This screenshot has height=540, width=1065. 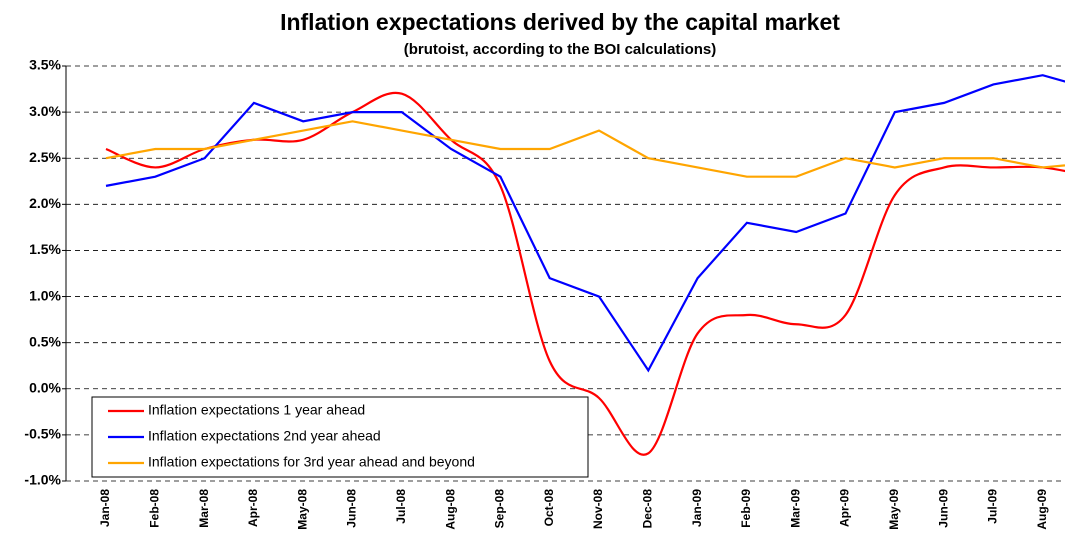 I want to click on x-tick-label: Jul-08, so click(x=401, y=506).